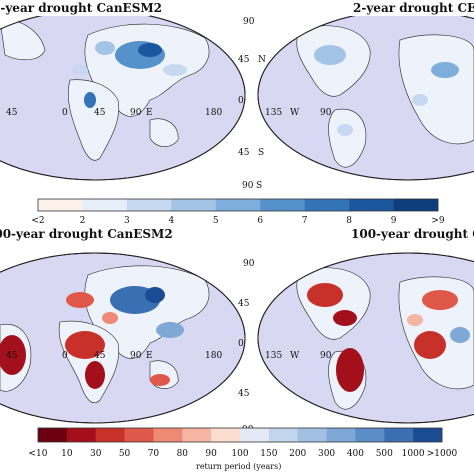 The width and height of the screenshot is (474, 474). What do you see at coordinates (96, 454) in the screenshot?
I see `colorbar-tick-label: 30` at bounding box center [96, 454].